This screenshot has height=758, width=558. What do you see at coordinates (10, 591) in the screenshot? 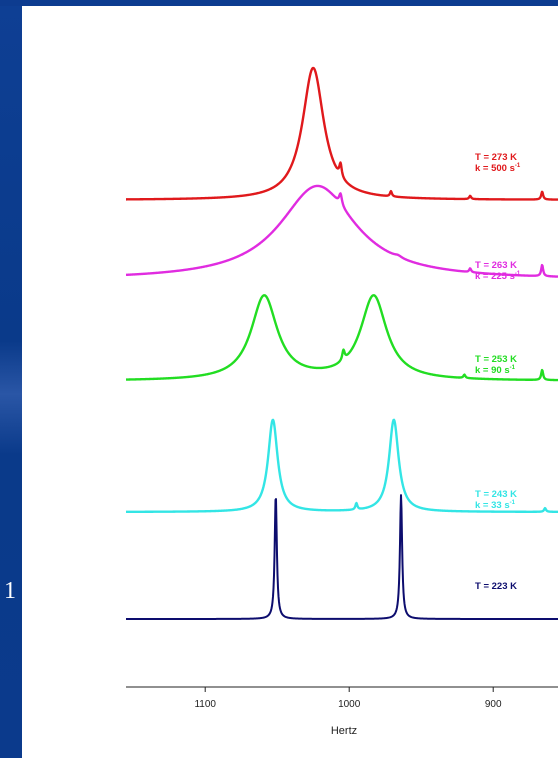
I see `slide-page-number: 1` at bounding box center [10, 591].